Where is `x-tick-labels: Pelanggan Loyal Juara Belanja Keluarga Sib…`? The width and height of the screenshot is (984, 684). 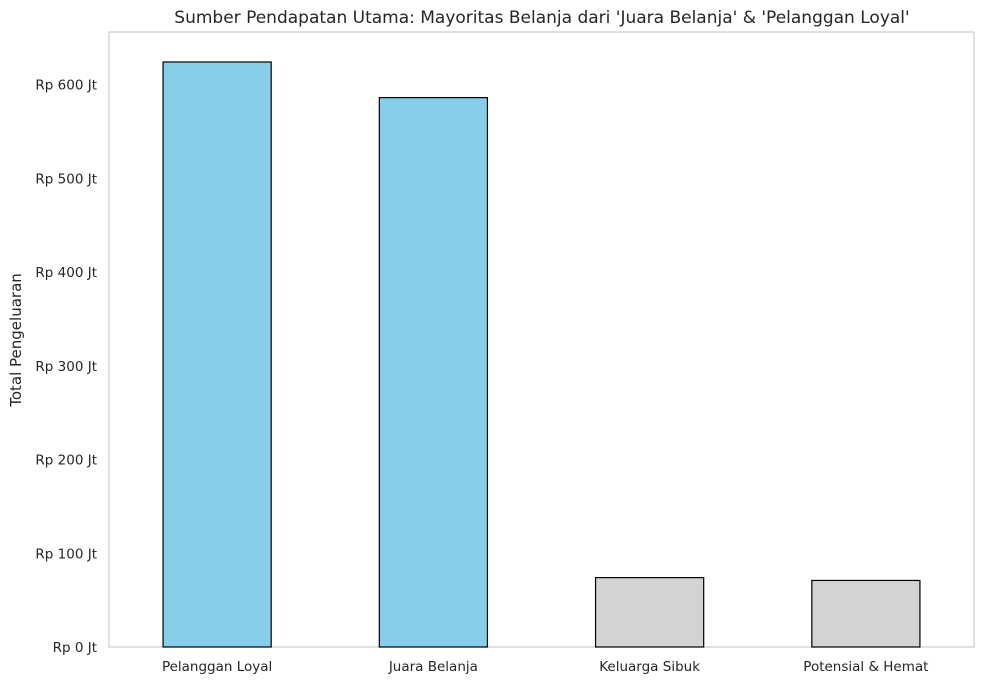
x-tick-labels: Pelanggan Loyal Juara Belanja Keluarga Sib… is located at coordinates (545, 667).